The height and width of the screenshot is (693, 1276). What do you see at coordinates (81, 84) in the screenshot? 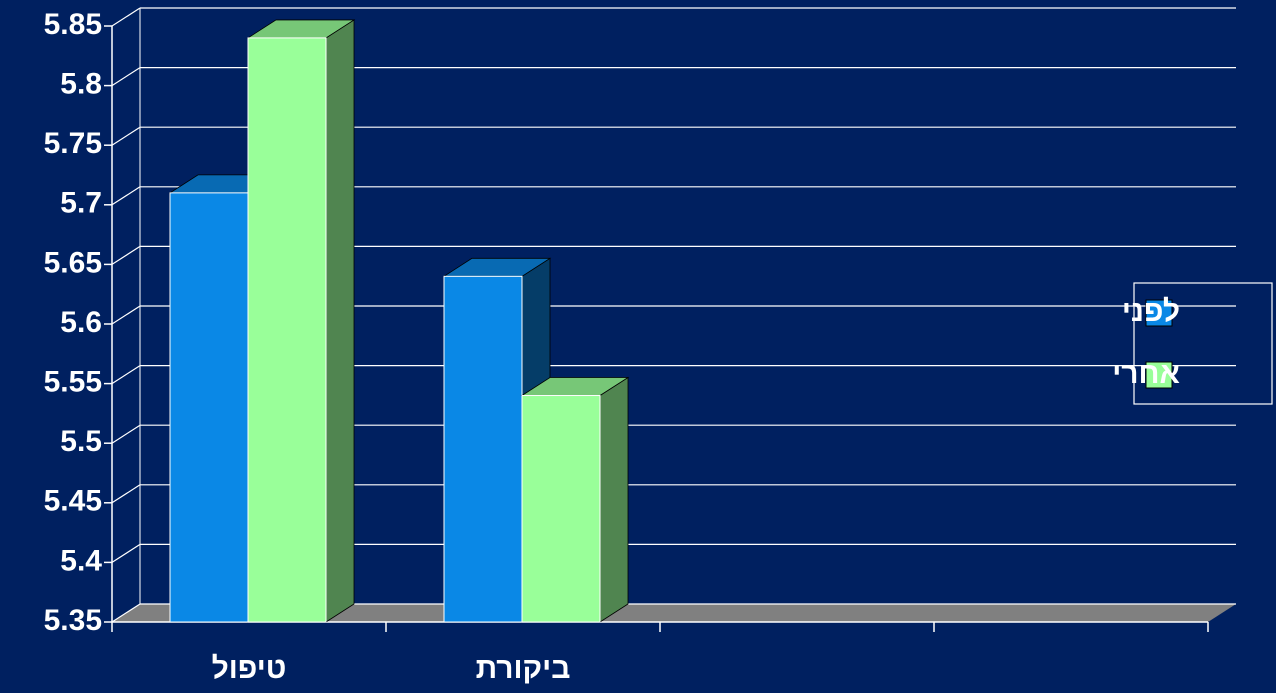
I see `y-tick-label: 5.8` at bounding box center [81, 84].